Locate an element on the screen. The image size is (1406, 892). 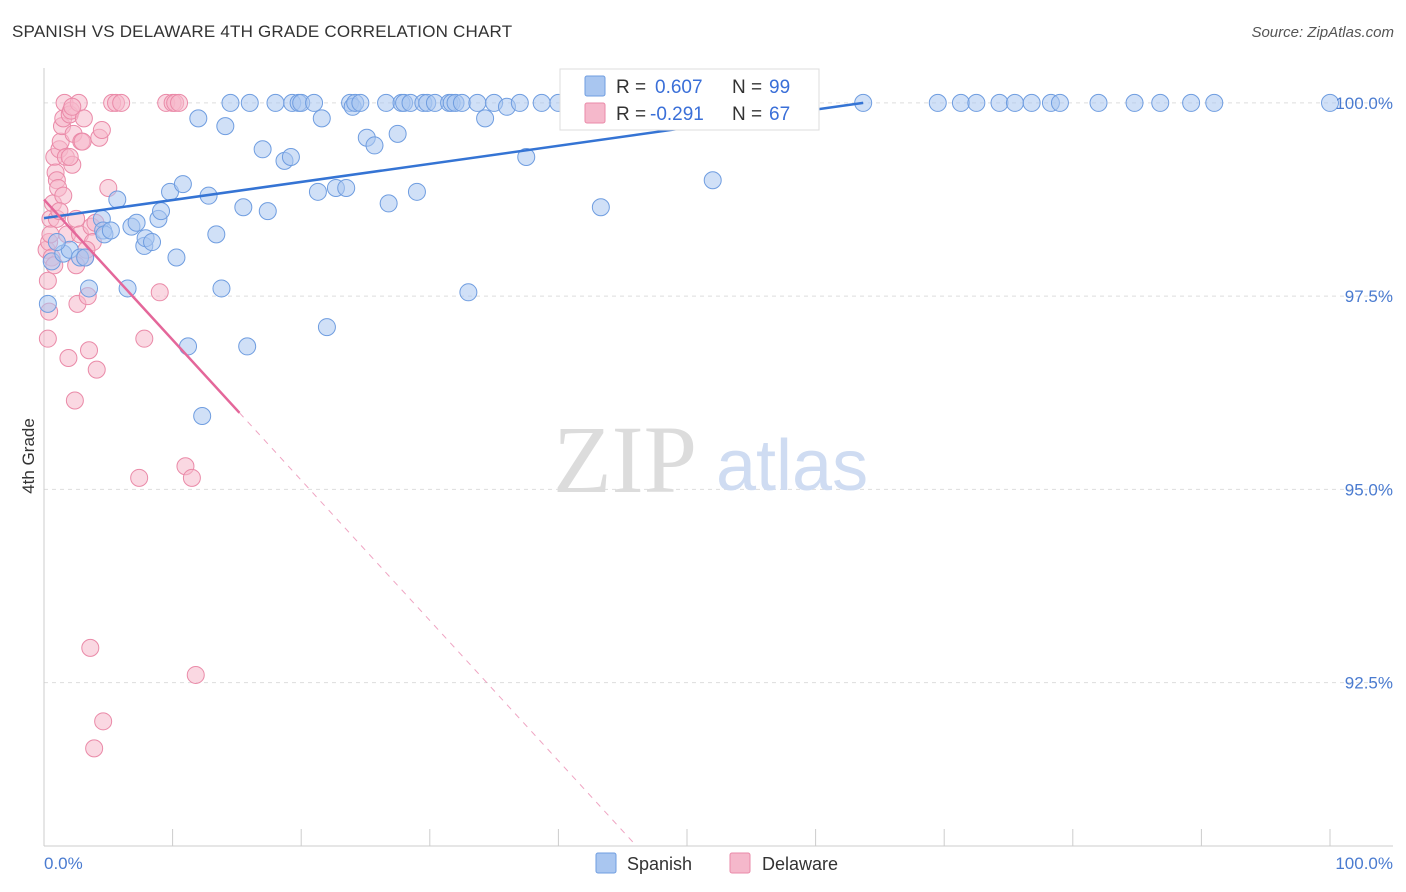
bottom-legend-label-spanish: Spanish is located at coordinates (659, 864).